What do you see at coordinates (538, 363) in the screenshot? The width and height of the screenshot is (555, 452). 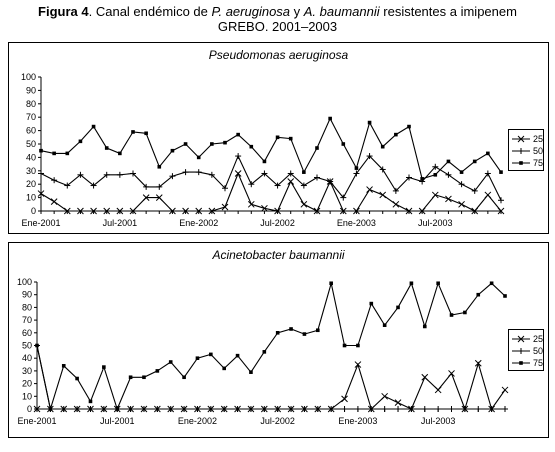 I see `legend-label: 75` at bounding box center [538, 363].